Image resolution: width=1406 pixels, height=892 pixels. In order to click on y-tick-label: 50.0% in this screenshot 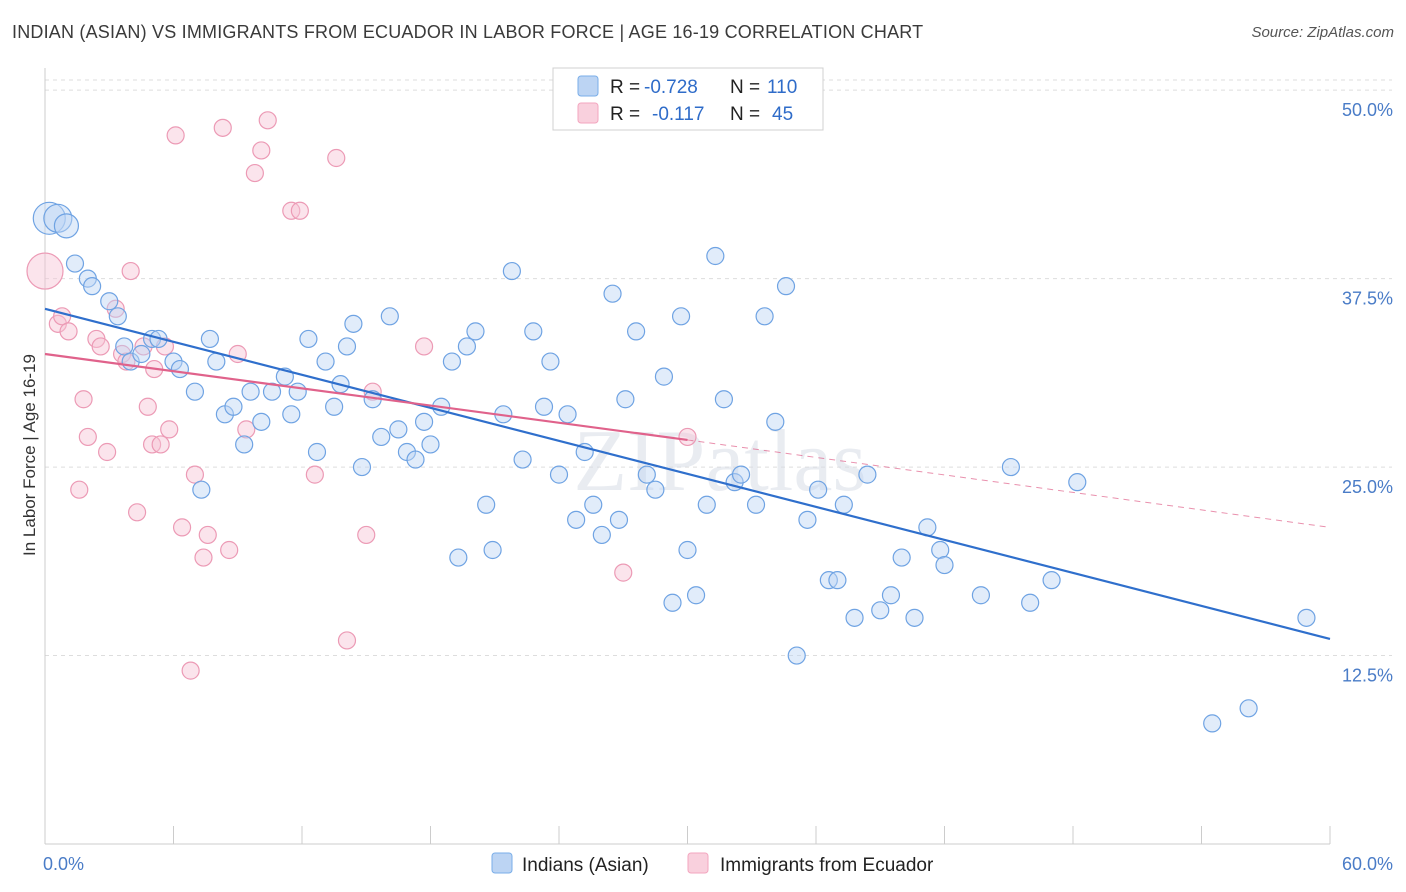, I will do `click(1367, 110)`.